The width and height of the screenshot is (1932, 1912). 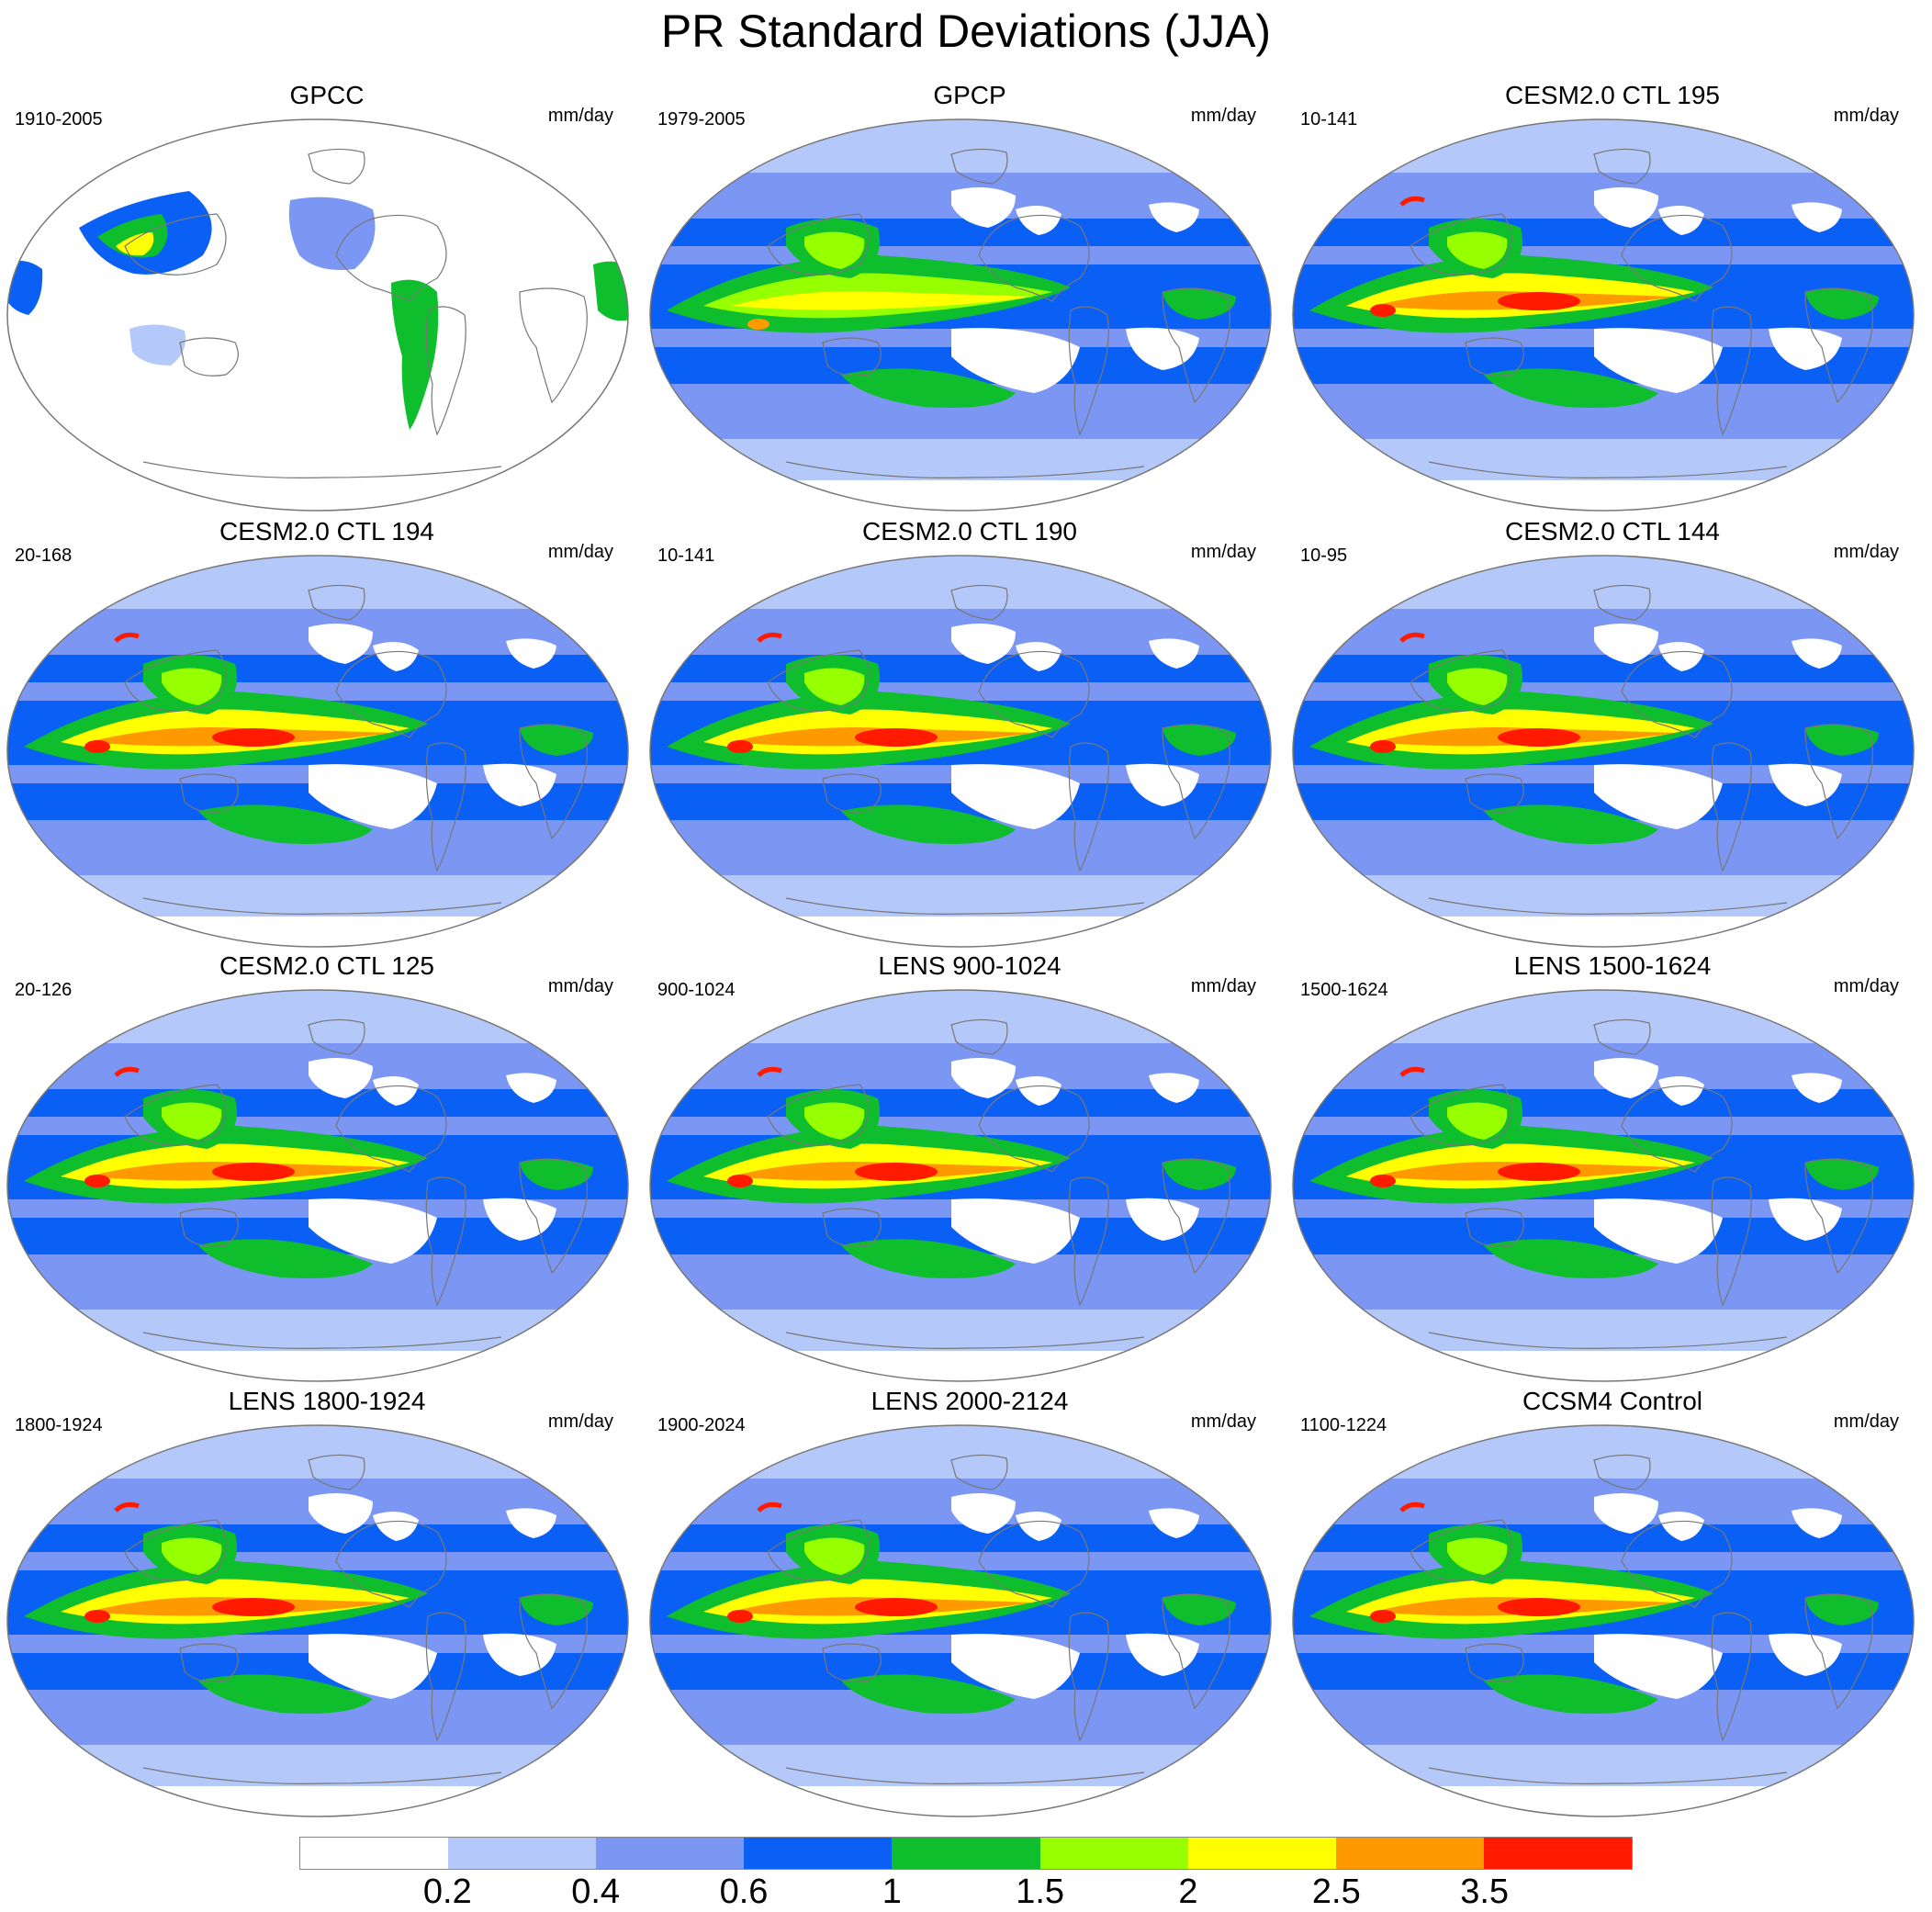 I want to click on map-panel: CESM2.0 CTL 190 10-141 mm/day, so click(x=969, y=733).